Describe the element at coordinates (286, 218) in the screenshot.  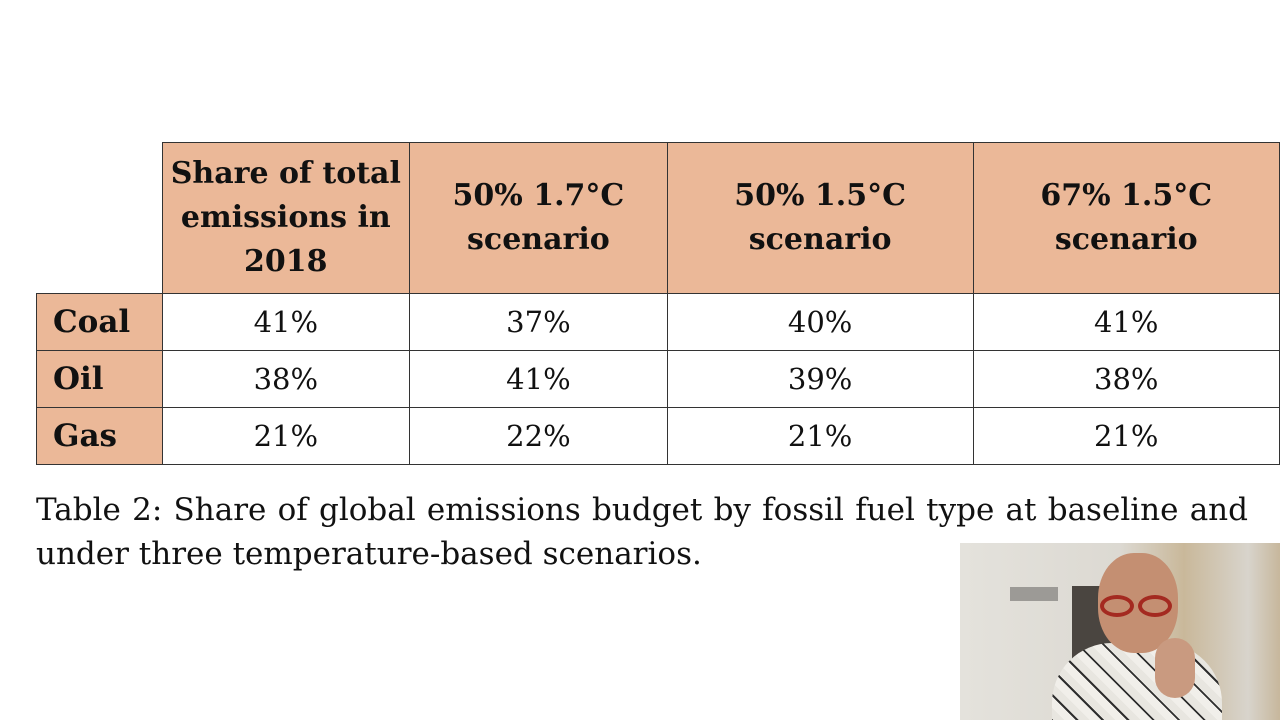
I see `column-header: Share of total emissions in 2018` at that location.